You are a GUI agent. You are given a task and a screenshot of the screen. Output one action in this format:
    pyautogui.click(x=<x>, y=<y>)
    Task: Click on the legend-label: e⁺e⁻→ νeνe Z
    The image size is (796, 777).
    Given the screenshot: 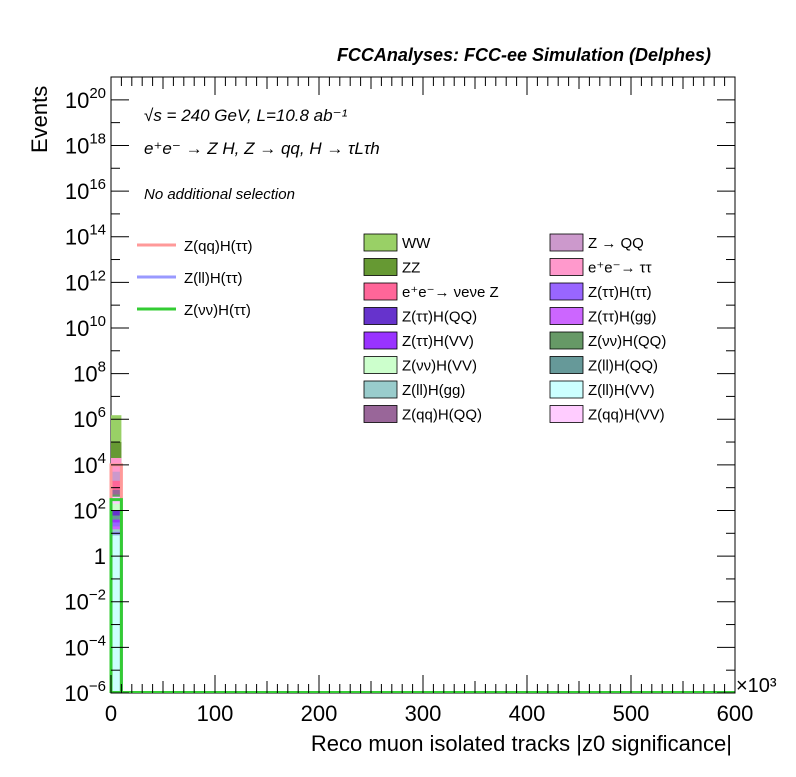 What is the action you would take?
    pyautogui.click(x=450, y=292)
    